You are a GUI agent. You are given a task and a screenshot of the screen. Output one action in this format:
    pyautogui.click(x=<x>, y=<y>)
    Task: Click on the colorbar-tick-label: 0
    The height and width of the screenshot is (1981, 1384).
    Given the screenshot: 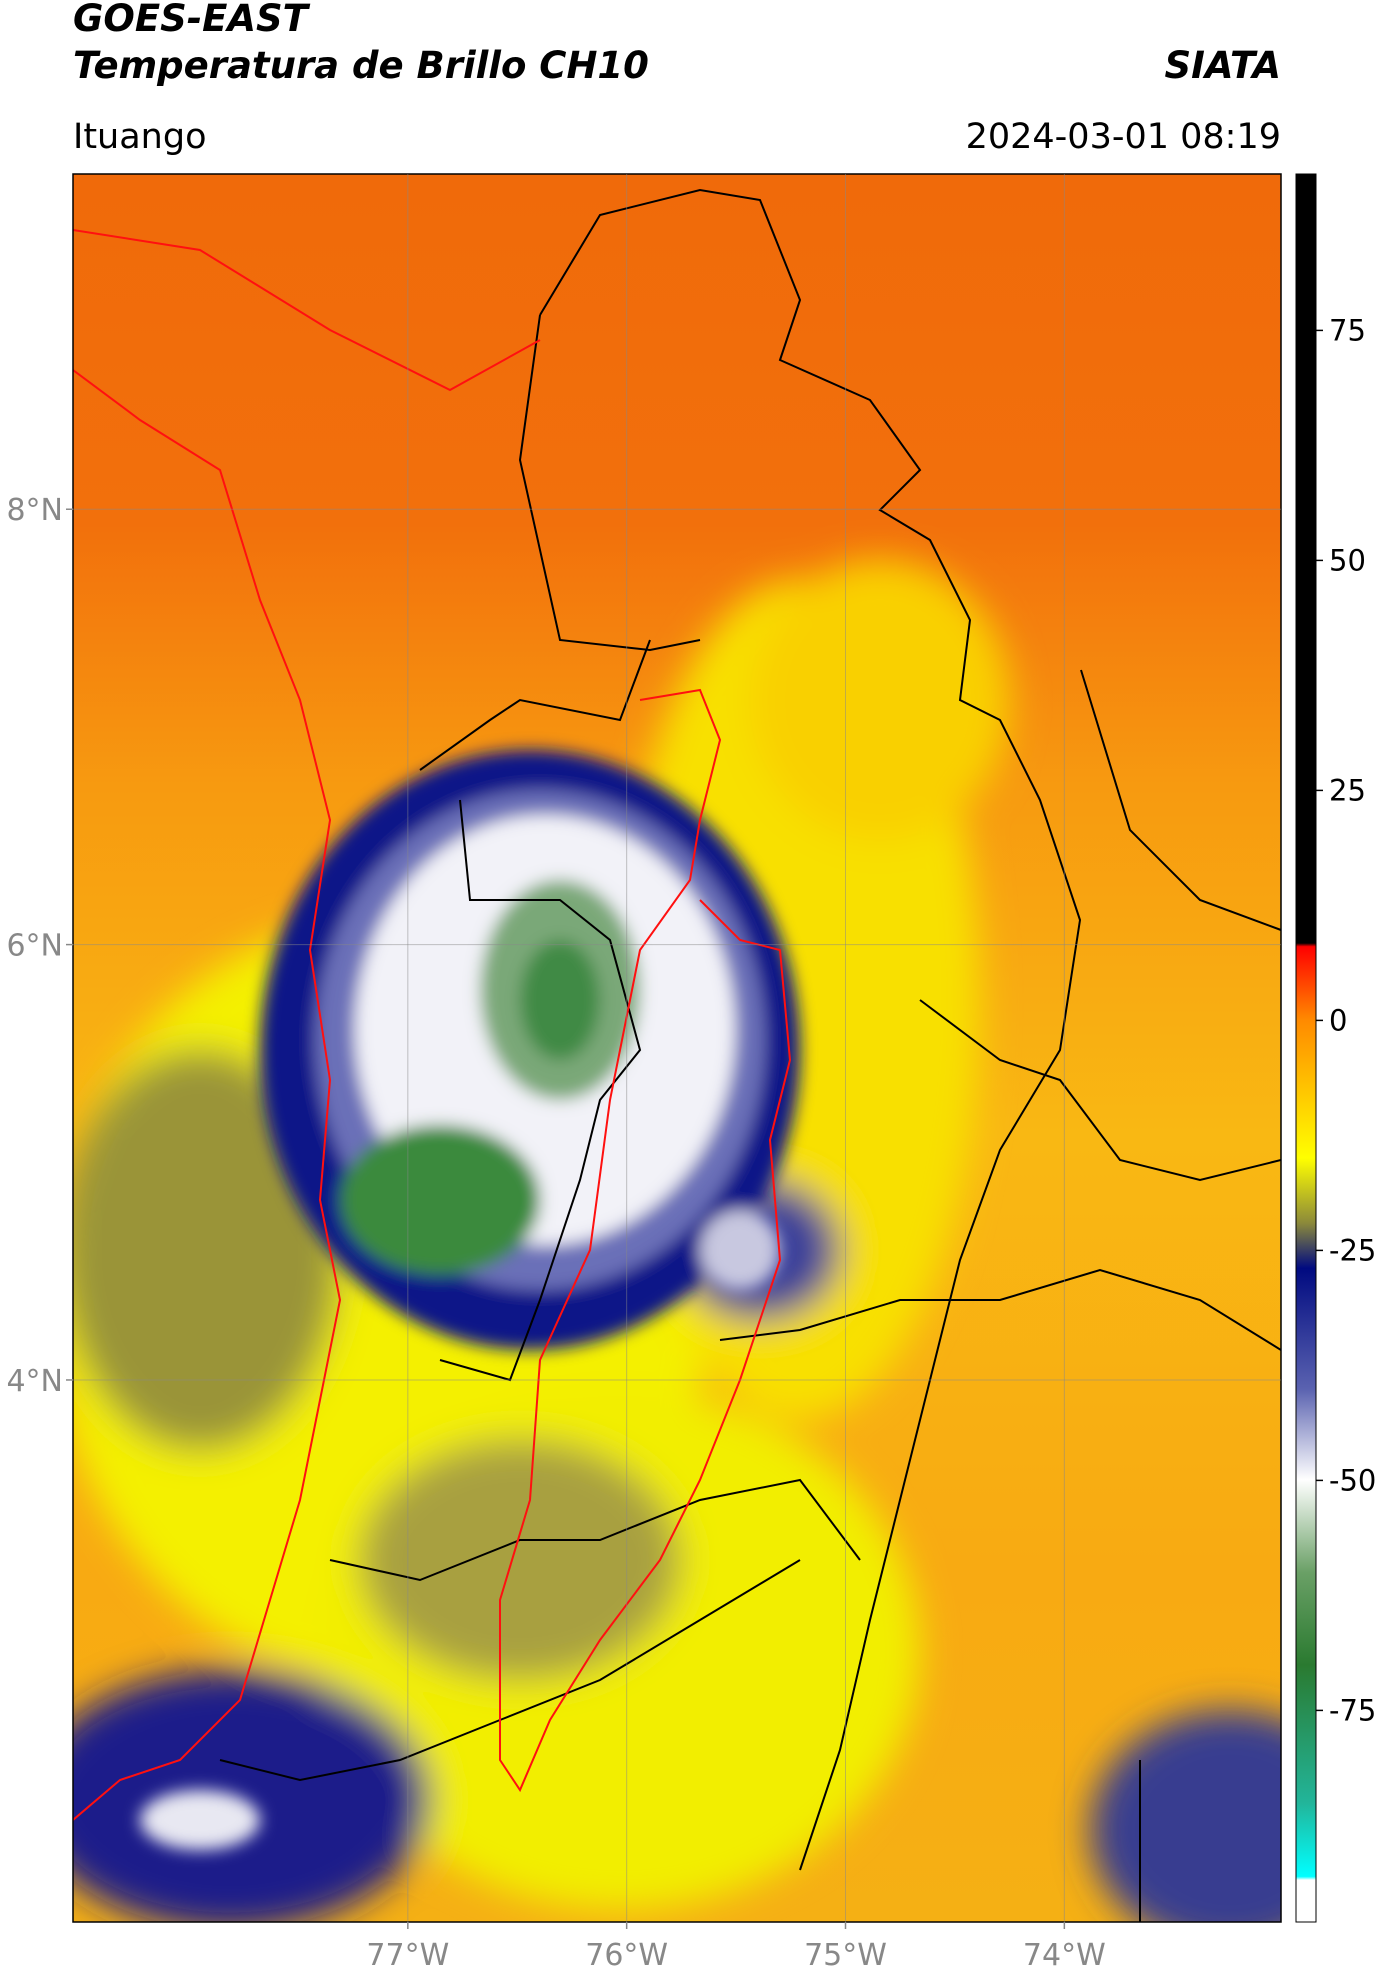 What is the action you would take?
    pyautogui.click(x=1338, y=1020)
    